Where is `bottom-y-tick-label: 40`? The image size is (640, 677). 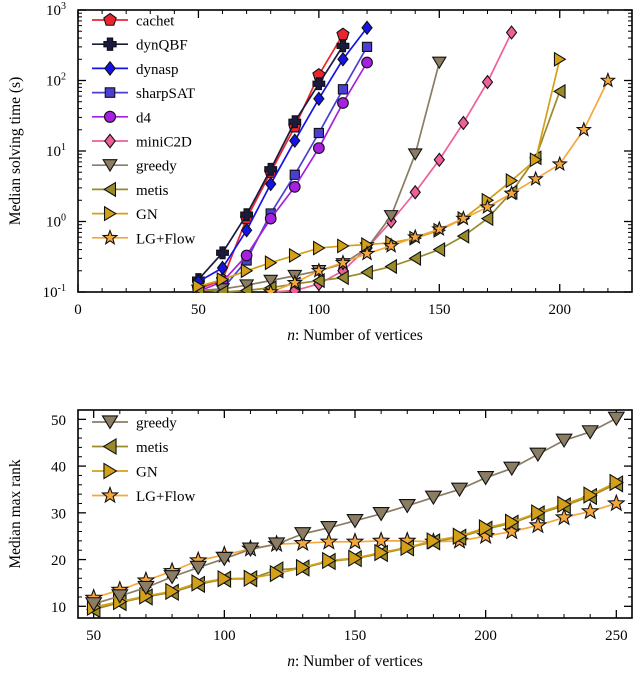 bottom-y-tick-label: 40 is located at coordinates (58, 468).